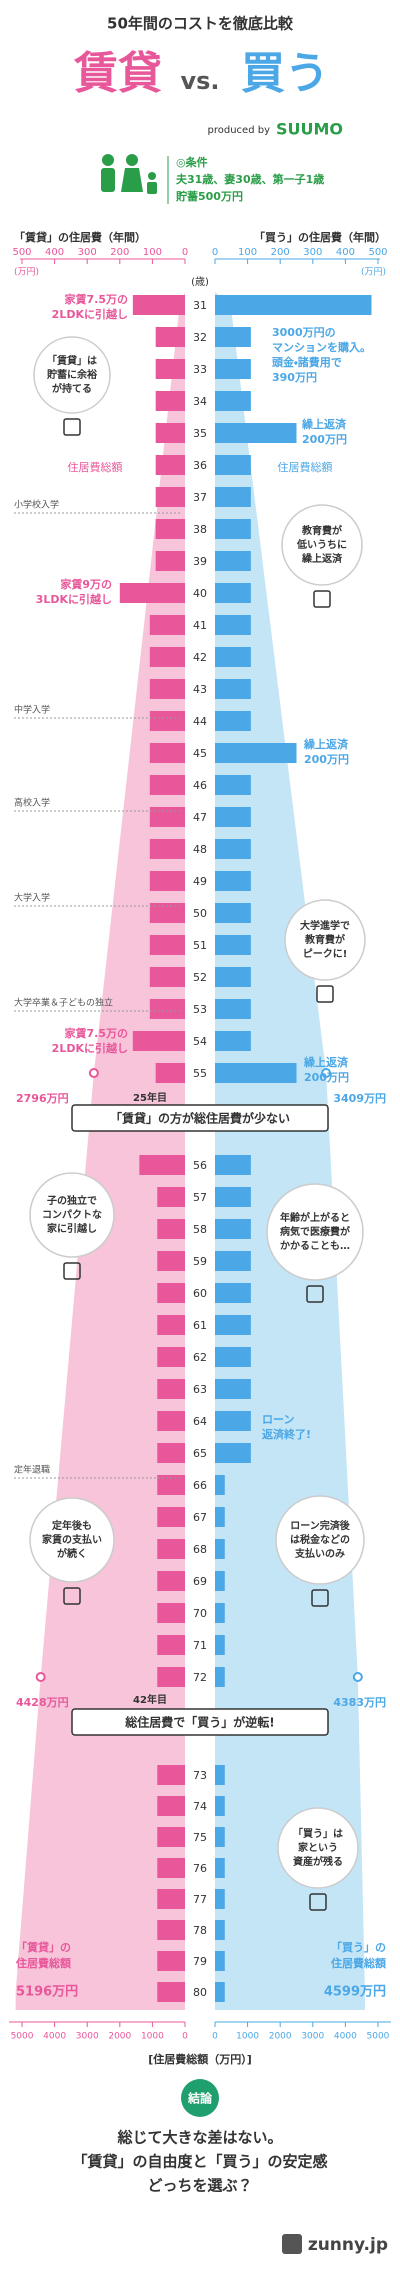 Image resolution: width=400 pixels, height=2270 pixels. Describe the element at coordinates (318, 1833) in the screenshot. I see `bubble-text: 「買う」は` at that location.